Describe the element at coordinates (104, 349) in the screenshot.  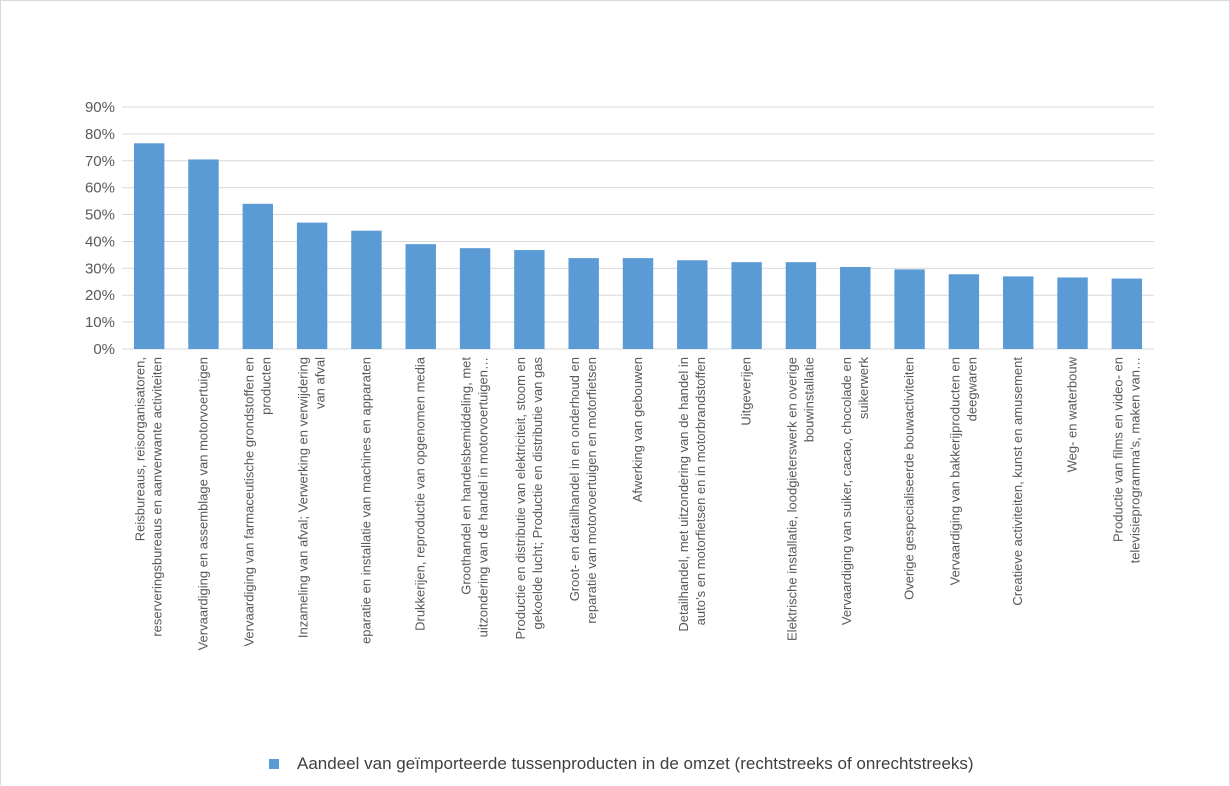
I see `y-tick-label: 0%` at that location.